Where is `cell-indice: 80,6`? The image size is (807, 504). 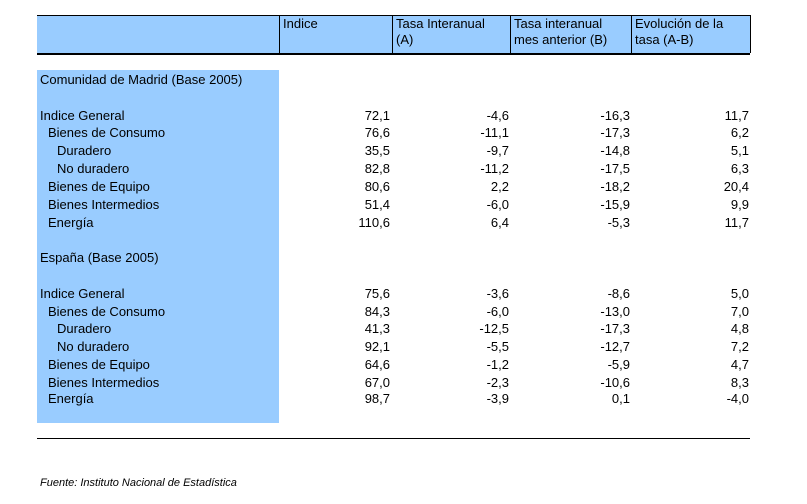 cell-indice: 80,6 is located at coordinates (377, 186).